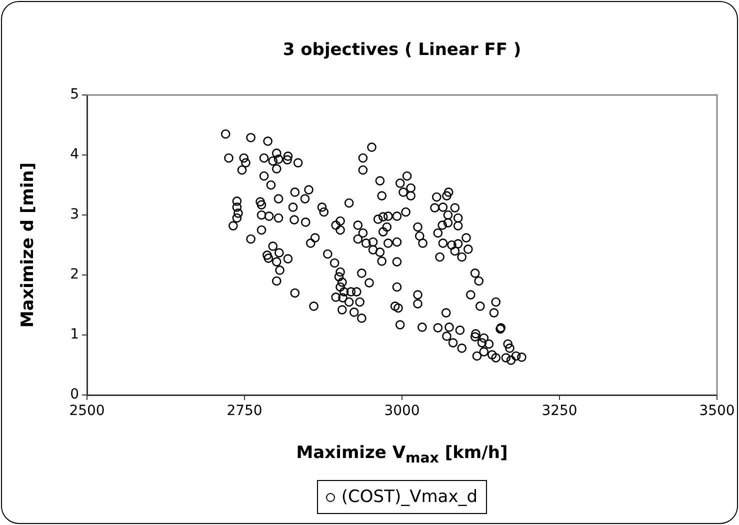 Image resolution: width=739 pixels, height=525 pixels. Describe the element at coordinates (402, 50) in the screenshot. I see `chart-title: 3 objectives ( Linear FF )` at that location.